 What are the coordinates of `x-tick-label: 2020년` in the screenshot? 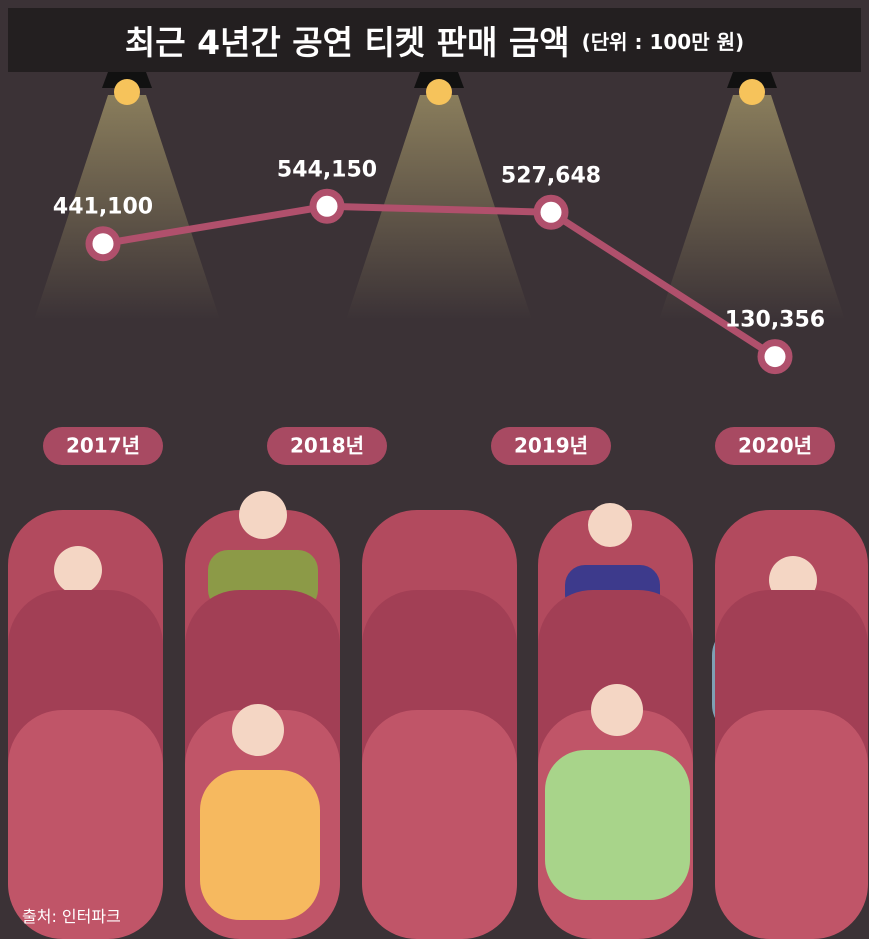 It's located at (775, 446).